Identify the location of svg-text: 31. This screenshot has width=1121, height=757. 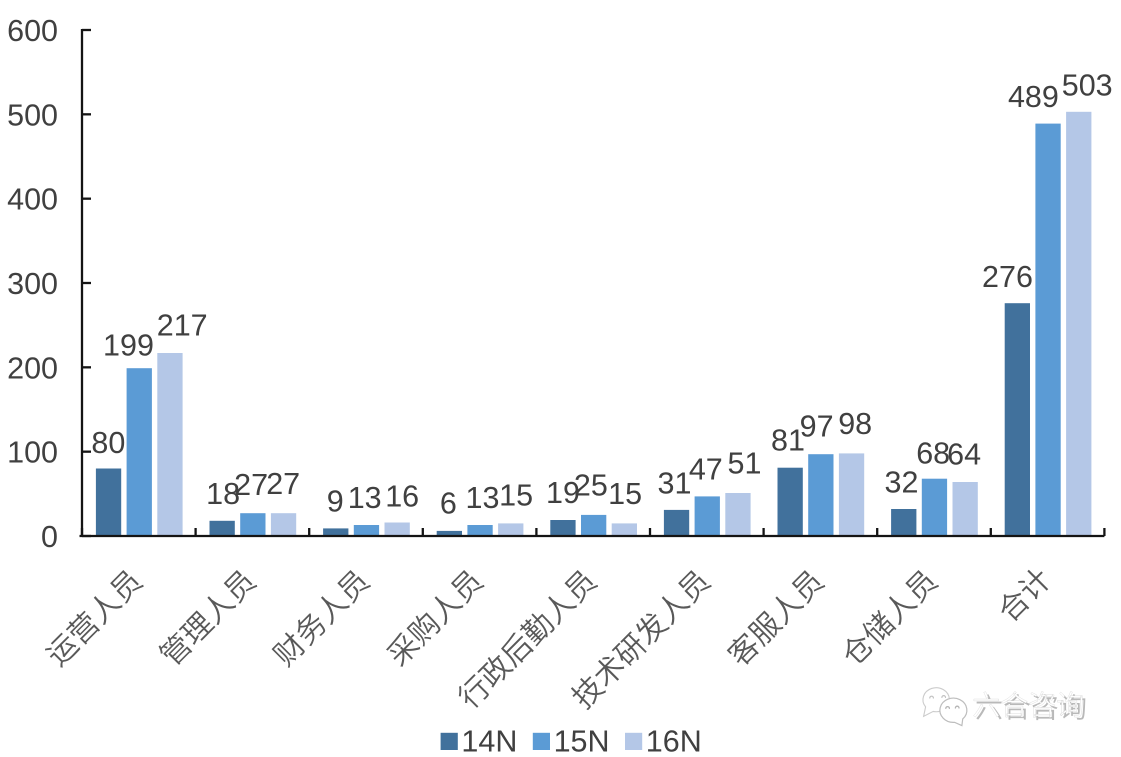
(675, 484).